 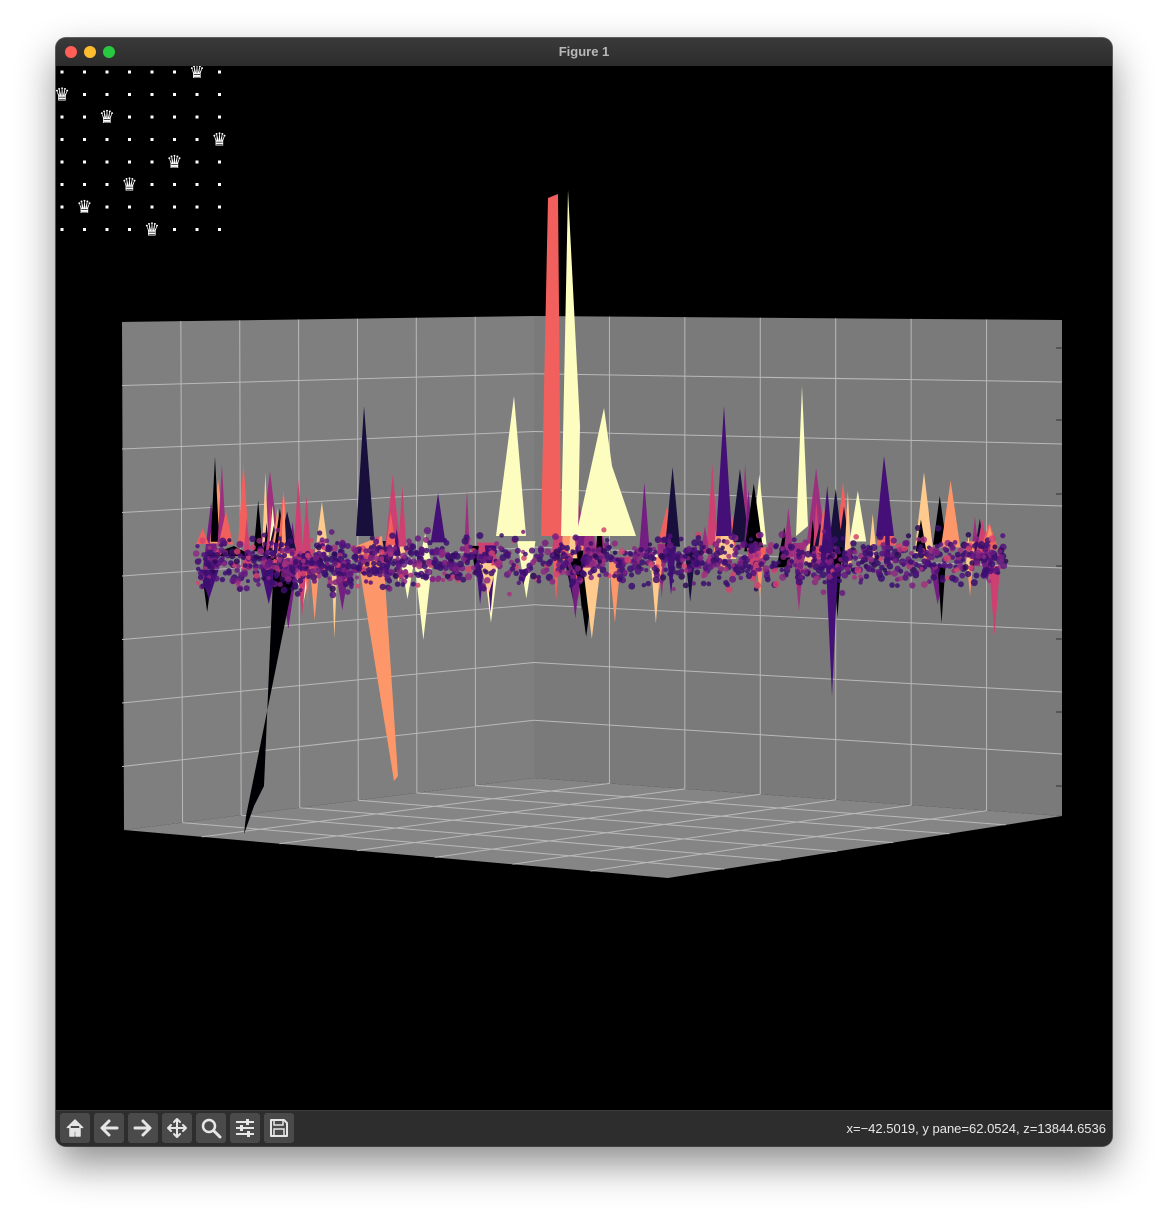 What do you see at coordinates (976, 1128) in the screenshot?
I see `cursor-coordinates: x=−42.5019, y pane=62.0524, z=13844.6536` at bounding box center [976, 1128].